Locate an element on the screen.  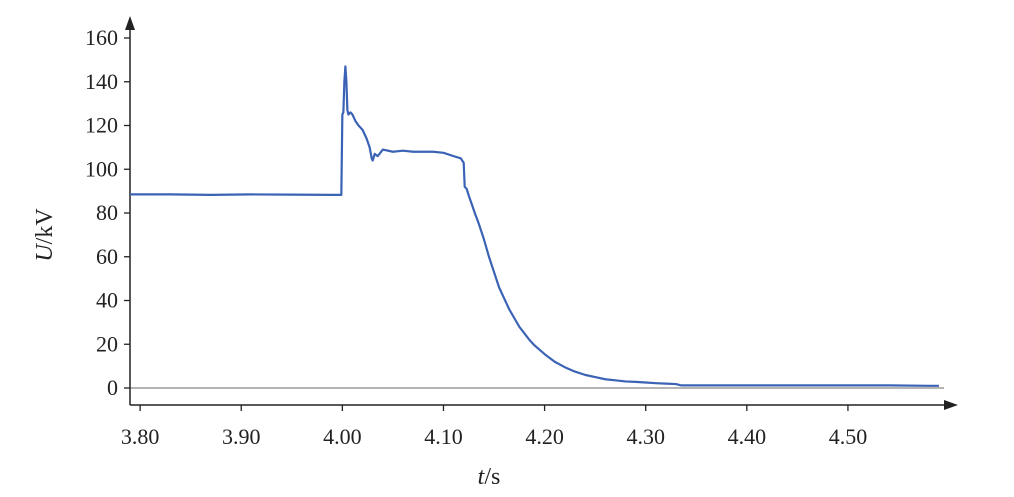
y-tick-label: 0 is located at coordinates (112, 387).